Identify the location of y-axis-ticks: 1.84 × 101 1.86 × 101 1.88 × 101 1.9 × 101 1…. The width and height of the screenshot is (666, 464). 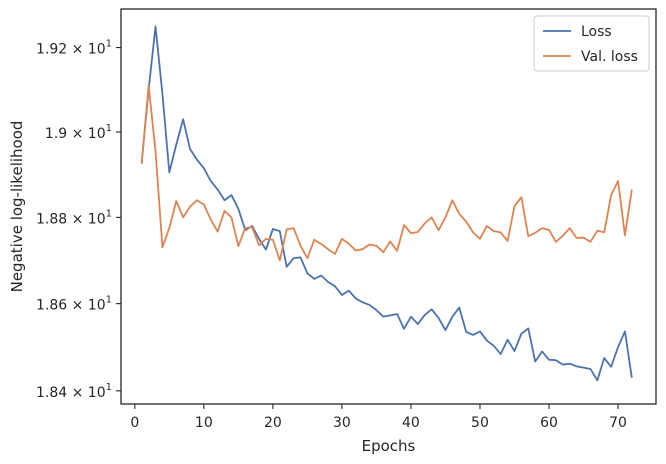
(78, 220).